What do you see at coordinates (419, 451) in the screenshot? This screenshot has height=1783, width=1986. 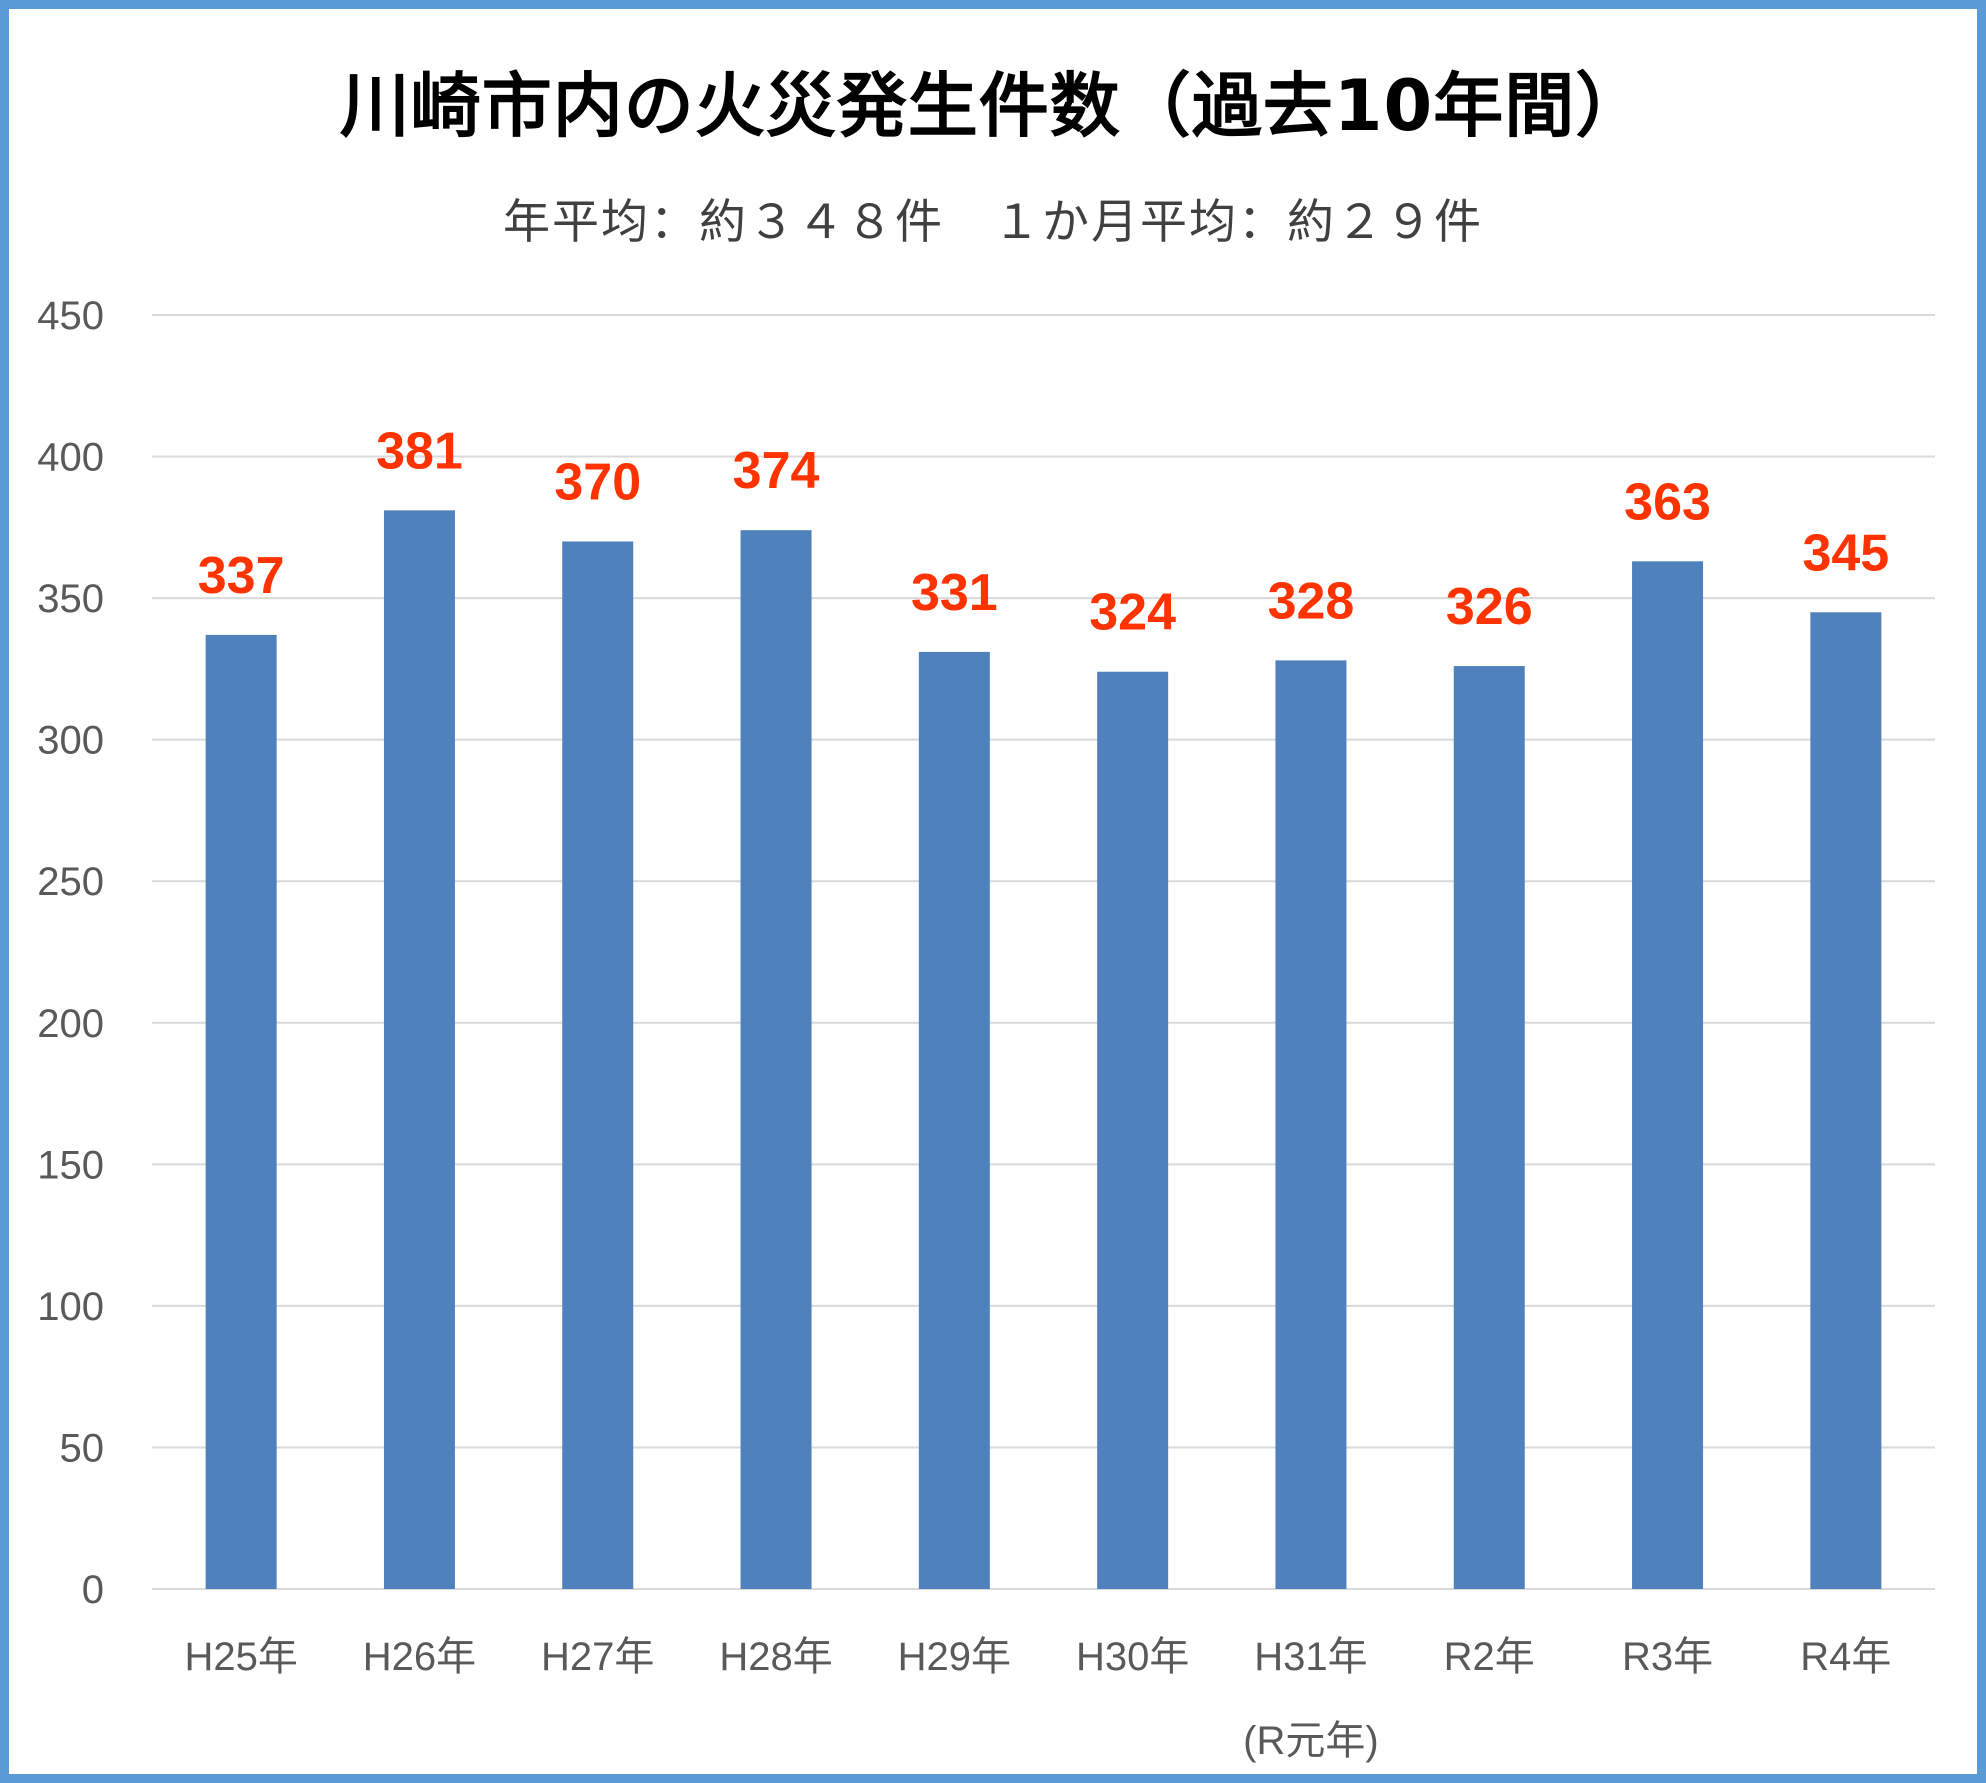 I see `data-label: 381` at bounding box center [419, 451].